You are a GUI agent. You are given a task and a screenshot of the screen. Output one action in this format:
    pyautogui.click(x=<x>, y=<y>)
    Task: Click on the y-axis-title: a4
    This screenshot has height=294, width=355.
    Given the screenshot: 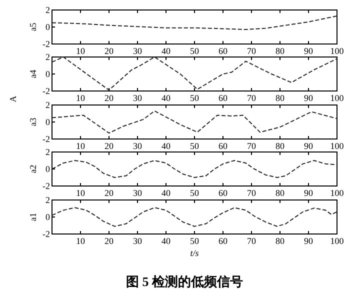 What is the action you would take?
    pyautogui.click(x=33, y=73)
    